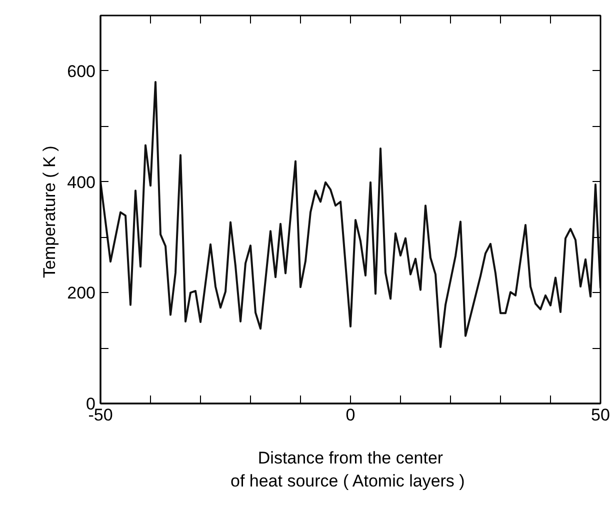 The height and width of the screenshot is (508, 614). I want to click on y-tick-label: 600, so click(81, 71).